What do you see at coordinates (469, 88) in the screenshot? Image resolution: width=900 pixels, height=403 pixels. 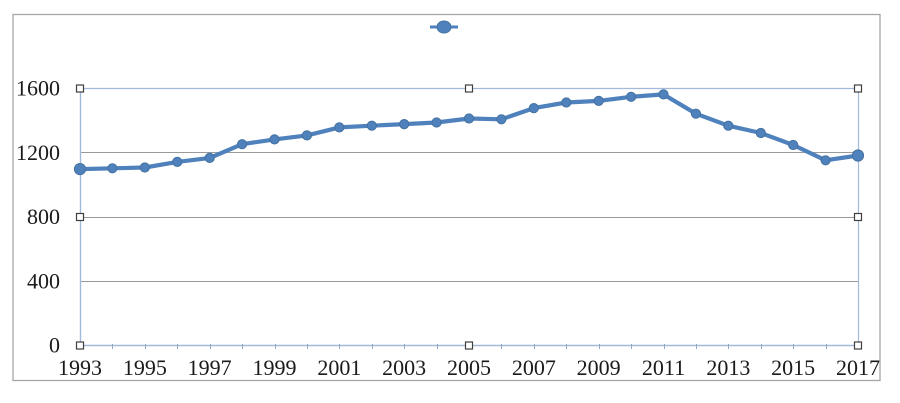 I see `selection-handle-top-center` at bounding box center [469, 88].